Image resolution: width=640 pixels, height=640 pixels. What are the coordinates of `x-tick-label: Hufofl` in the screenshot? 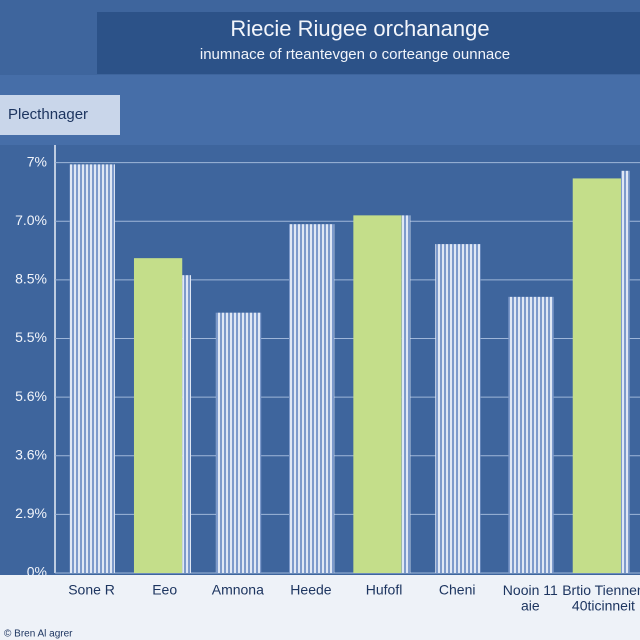 It's located at (384, 590).